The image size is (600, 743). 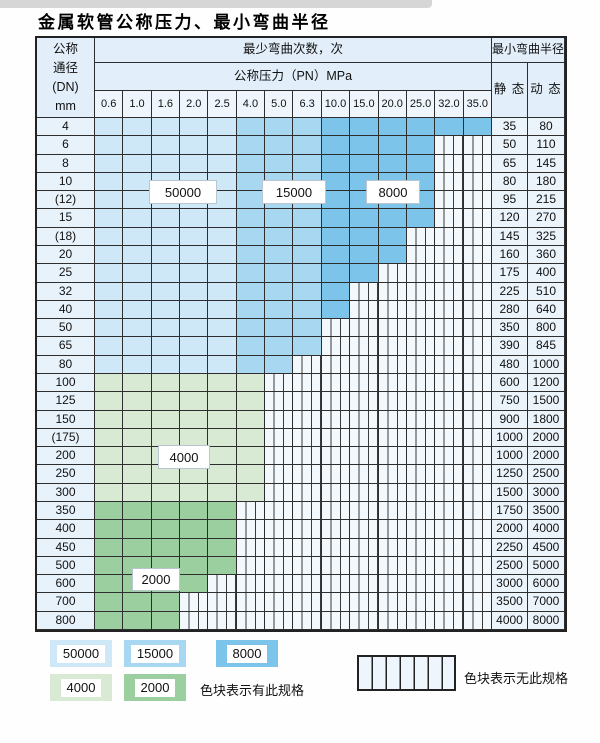 What do you see at coordinates (293, 77) in the screenshot?
I see `header-nominal-pressure: 公称压力（PN）MPa` at bounding box center [293, 77].